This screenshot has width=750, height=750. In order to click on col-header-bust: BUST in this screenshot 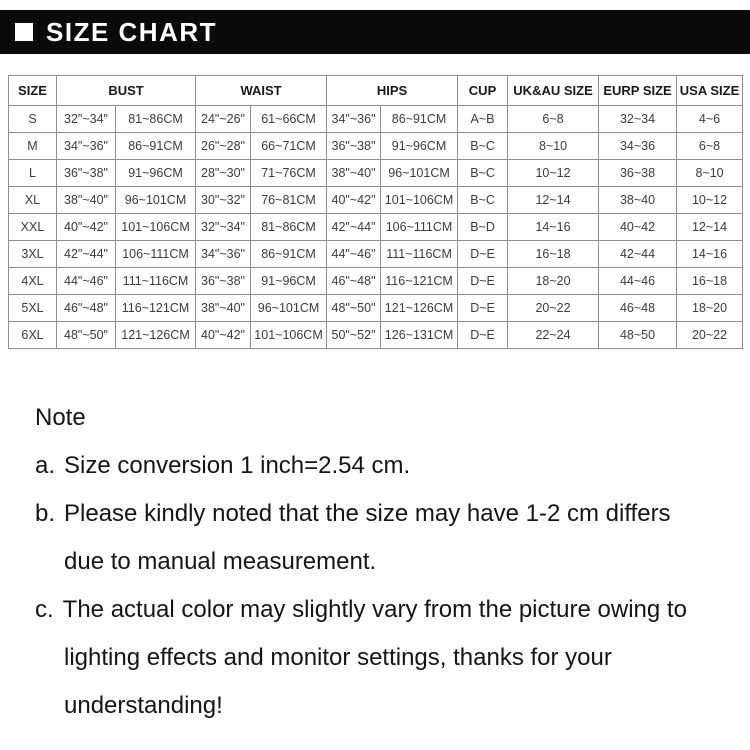, I will do `click(126, 90)`.